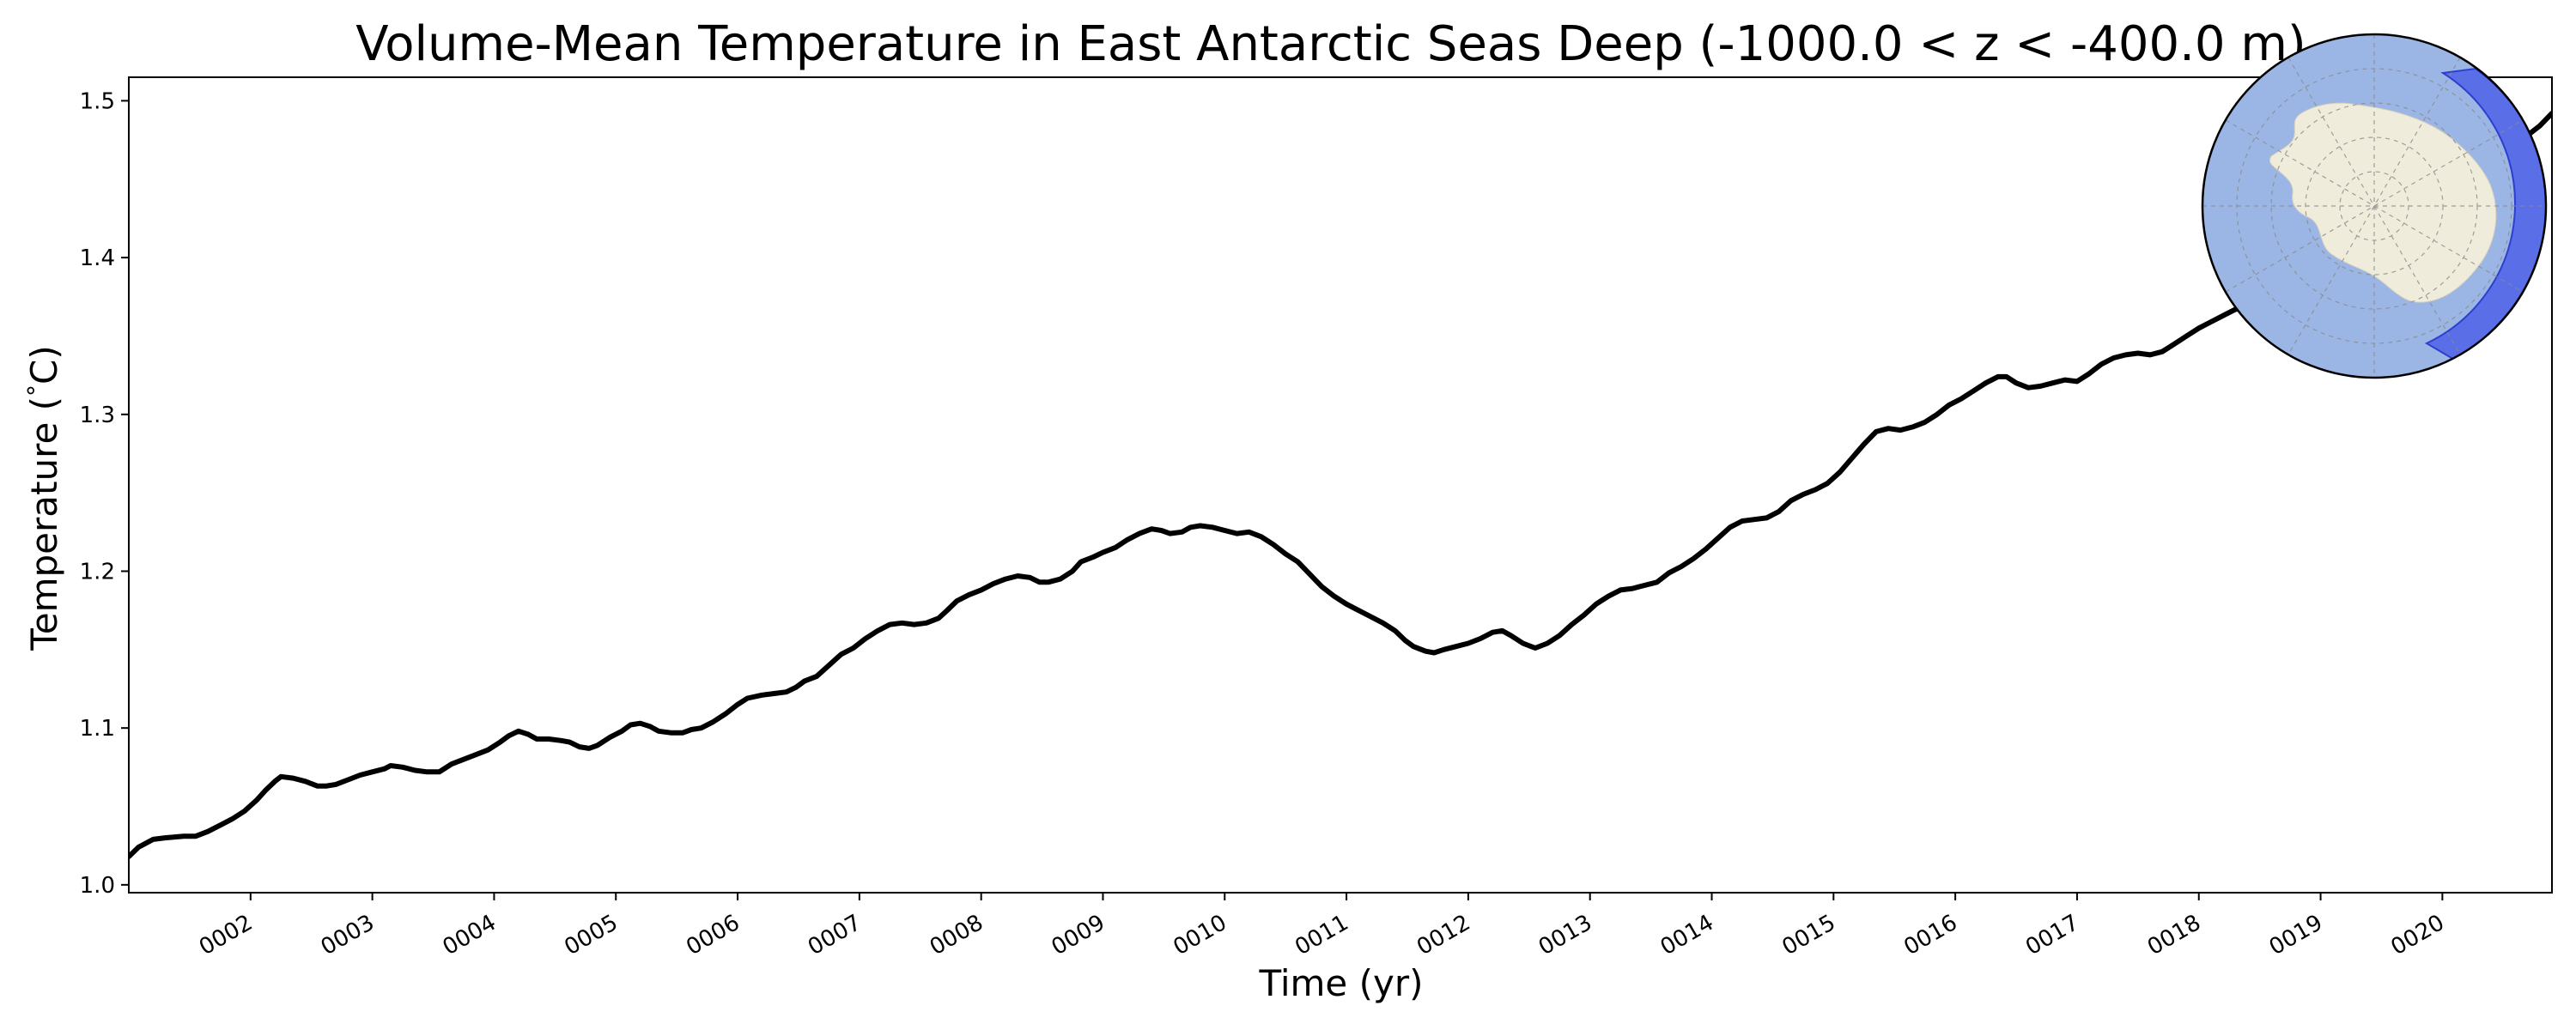 Image resolution: width=2576 pixels, height=1030 pixels. I want to click on map-outline, so click(2375, 206).